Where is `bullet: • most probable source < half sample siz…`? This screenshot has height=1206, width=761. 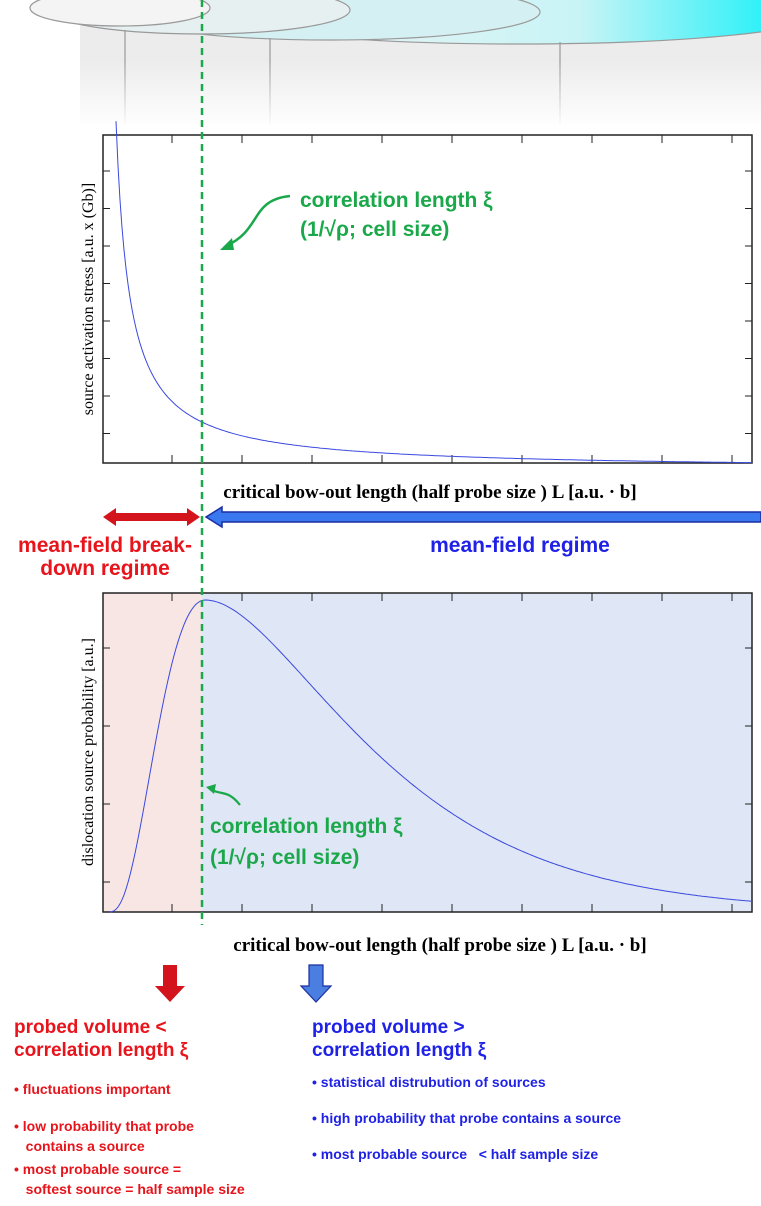
bullet: • most probable source < half sample siz… is located at coordinates (455, 1154).